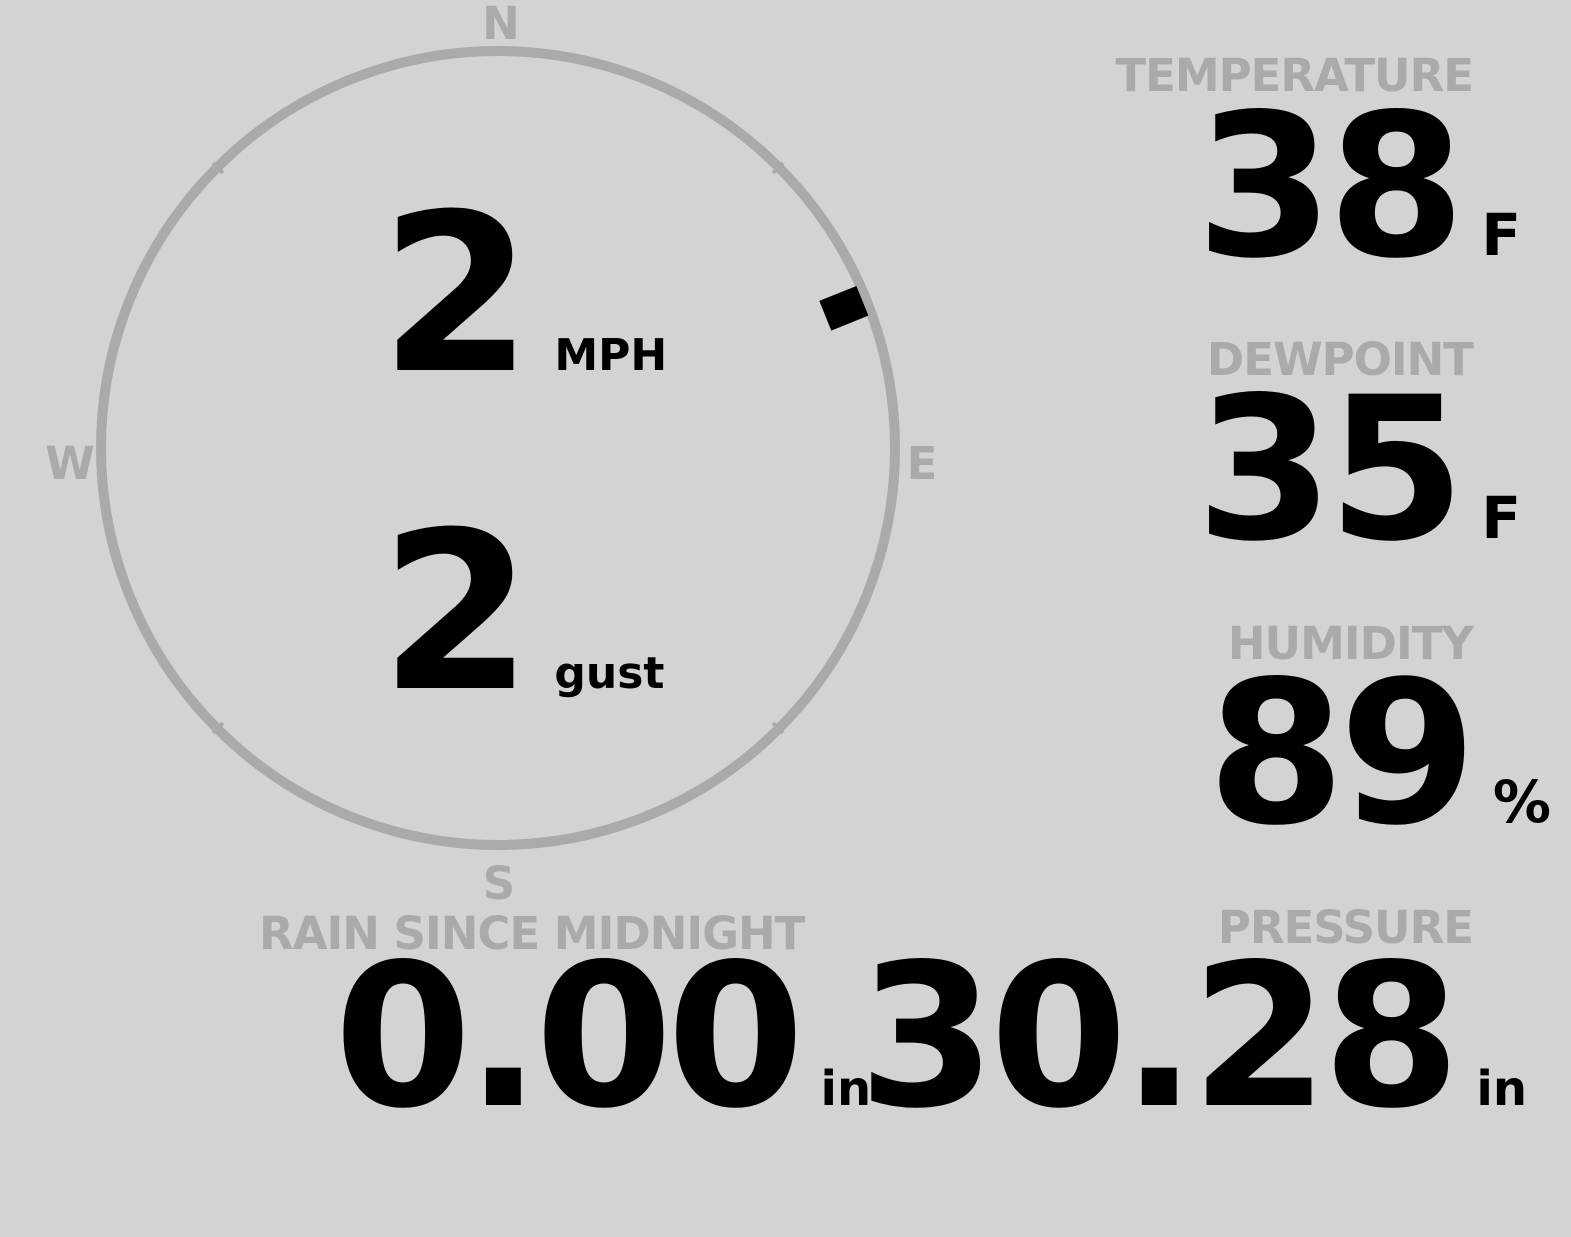 The height and width of the screenshot is (1237, 1571). I want to click on pressure-value: 30.28, so click(1159, 1036).